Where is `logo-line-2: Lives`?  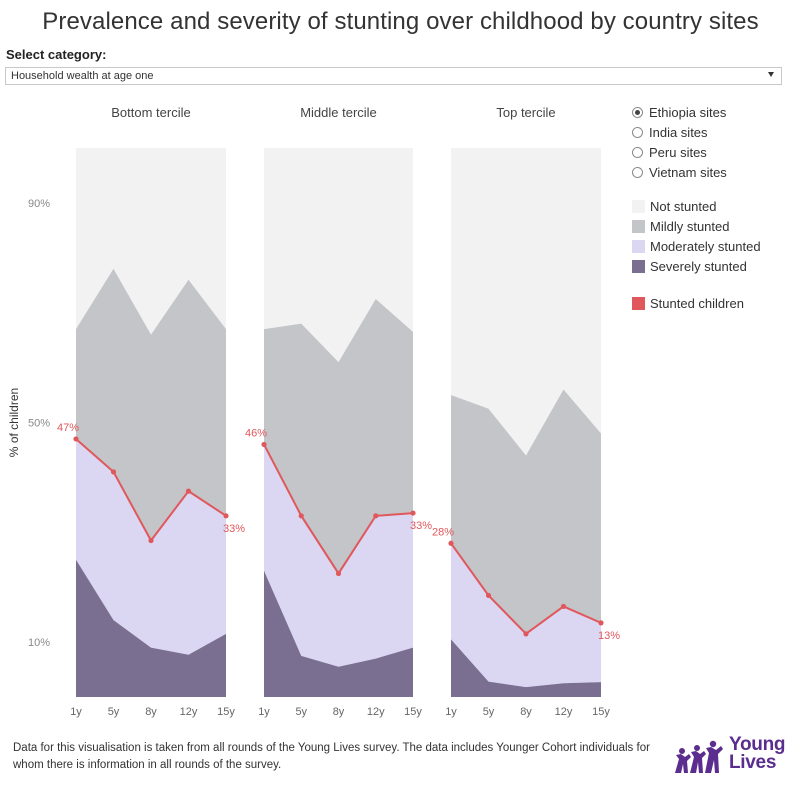 logo-line-2: Lives is located at coordinates (753, 762).